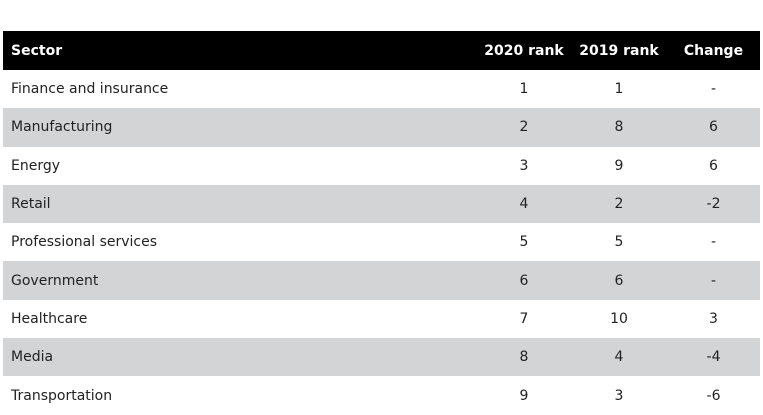  I want to click on header-cell: 2019 rank, so click(619, 50).